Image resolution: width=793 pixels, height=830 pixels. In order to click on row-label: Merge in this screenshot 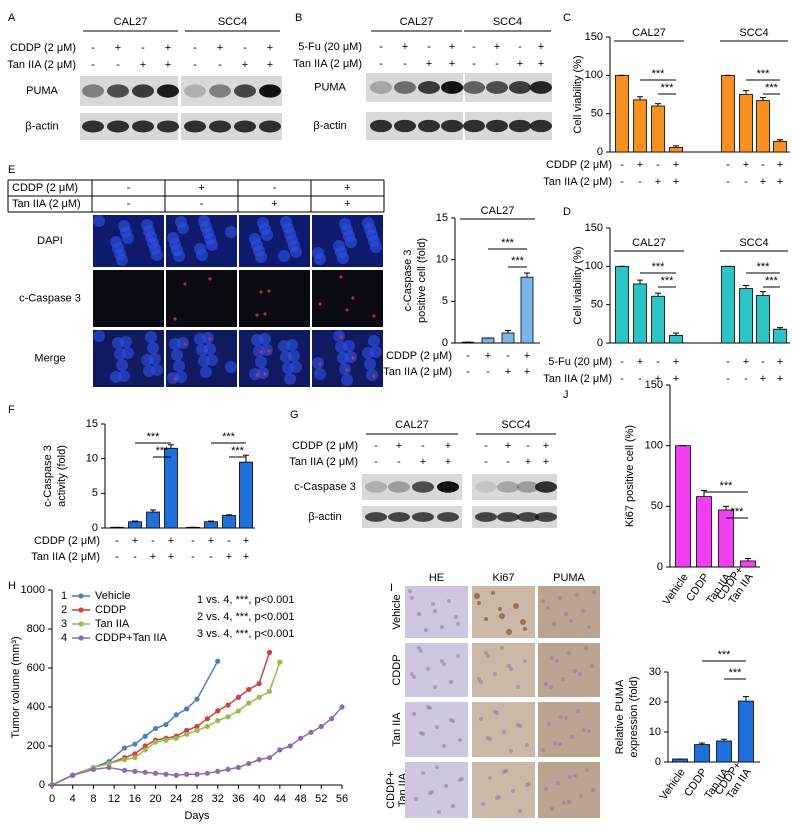, I will do `click(49, 358)`.